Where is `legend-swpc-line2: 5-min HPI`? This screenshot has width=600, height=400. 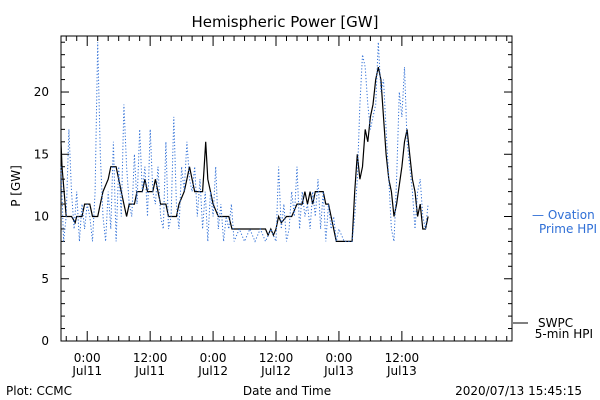 legend-swpc-line2: 5-min HPI is located at coordinates (564, 334).